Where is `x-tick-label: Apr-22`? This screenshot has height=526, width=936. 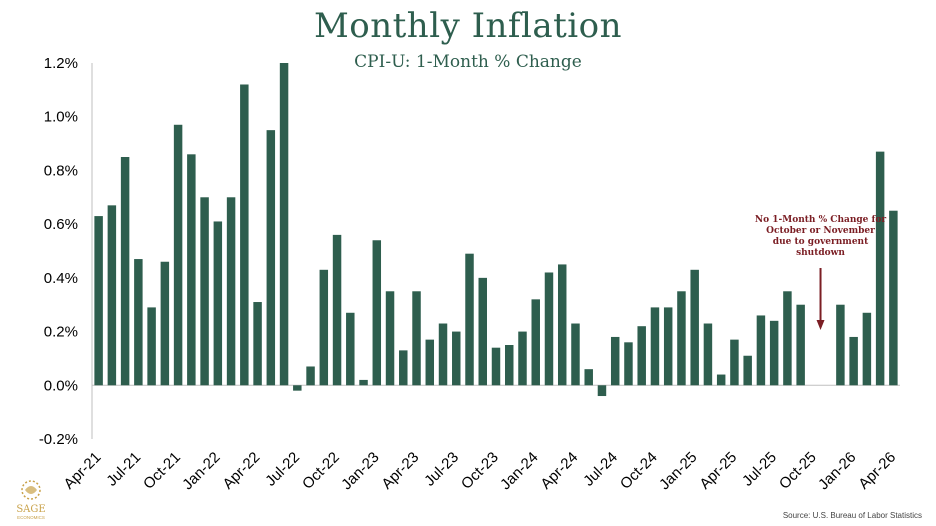
x-tick-label: Apr-22 is located at coordinates (242, 471).